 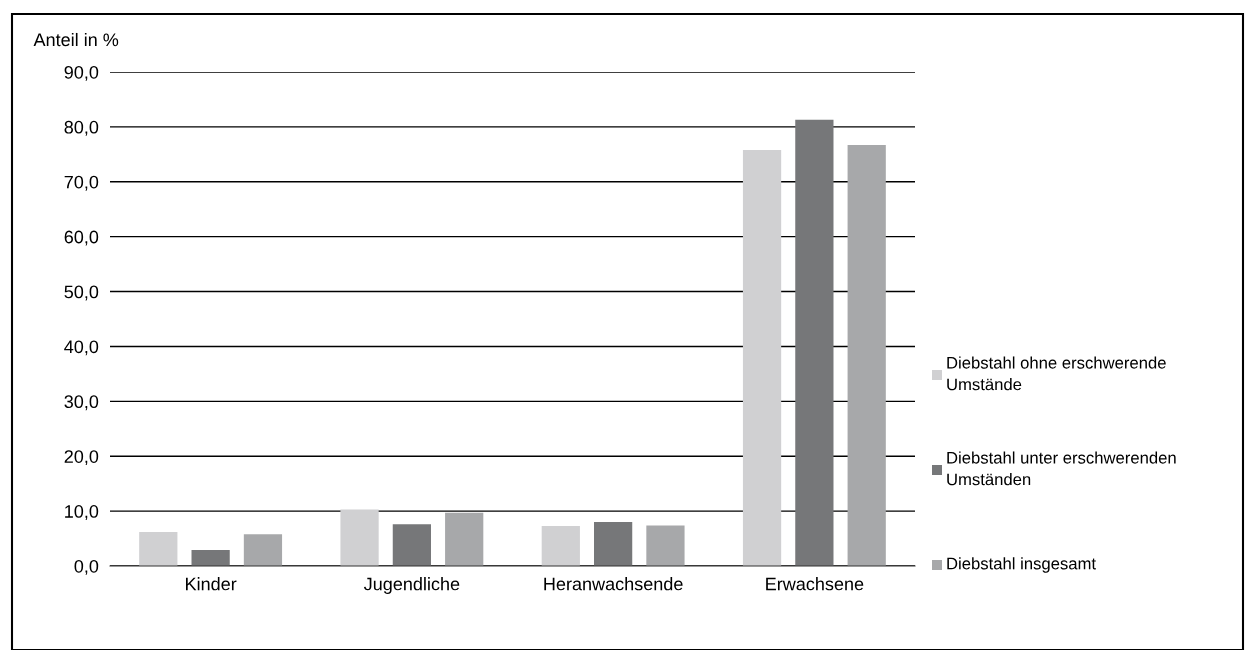 What do you see at coordinates (81, 293) in the screenshot?
I see `y-tick-label: 50,0` at bounding box center [81, 293].